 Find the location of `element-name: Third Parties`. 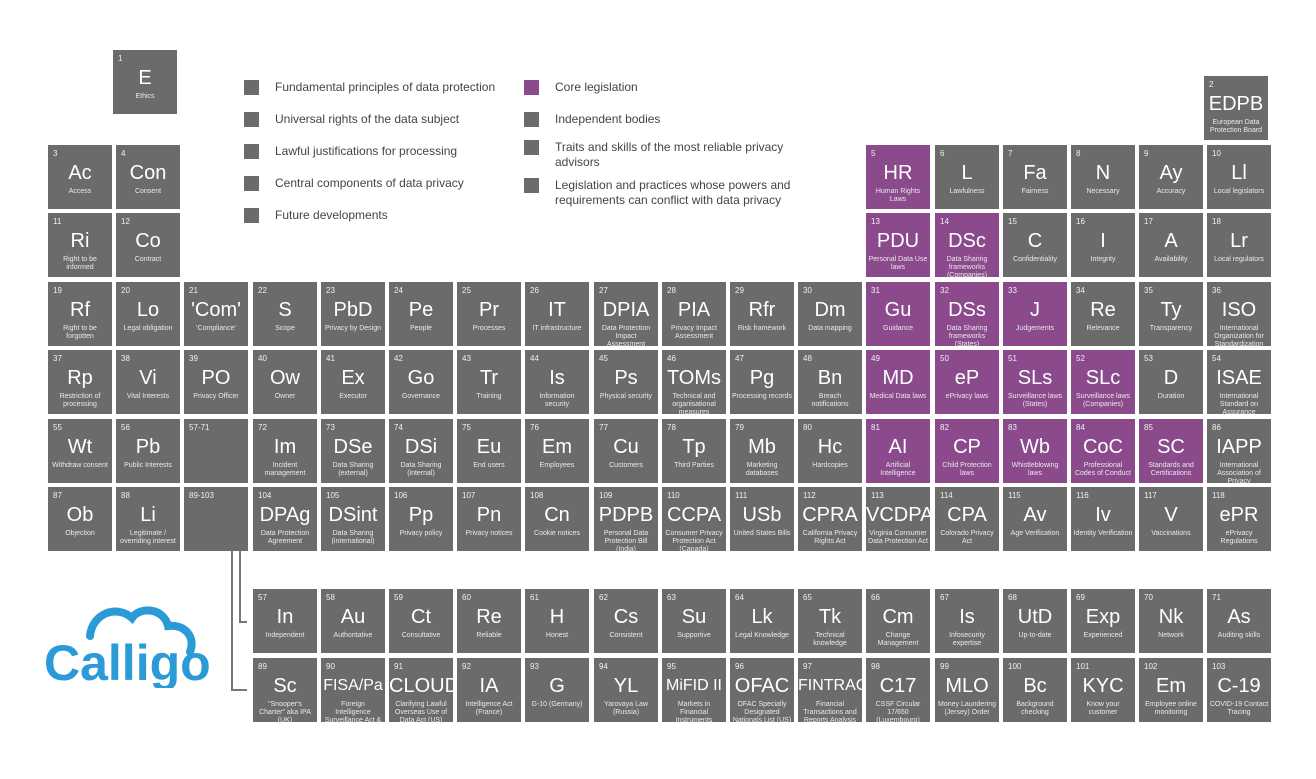

element-name: Third Parties is located at coordinates (694, 465).